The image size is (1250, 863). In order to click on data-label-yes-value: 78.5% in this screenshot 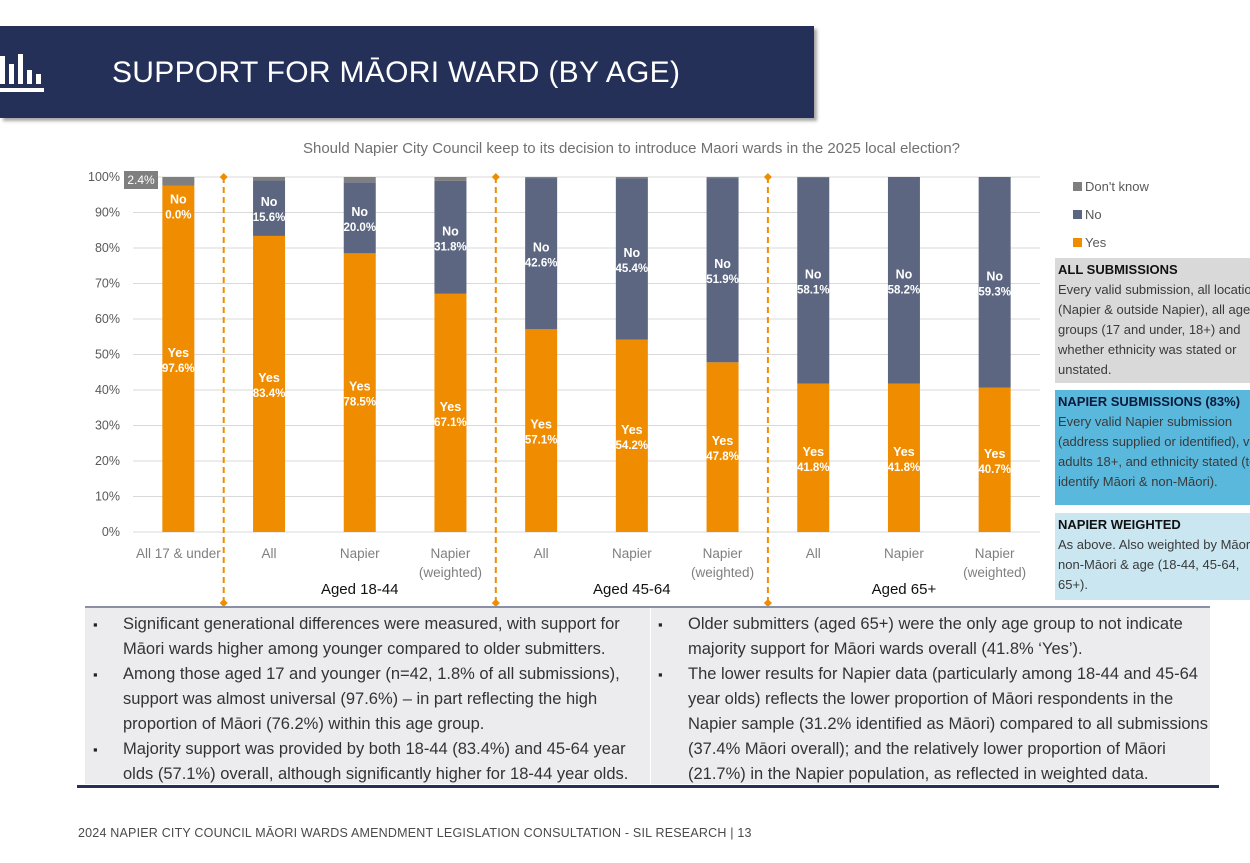, I will do `click(359, 403)`.